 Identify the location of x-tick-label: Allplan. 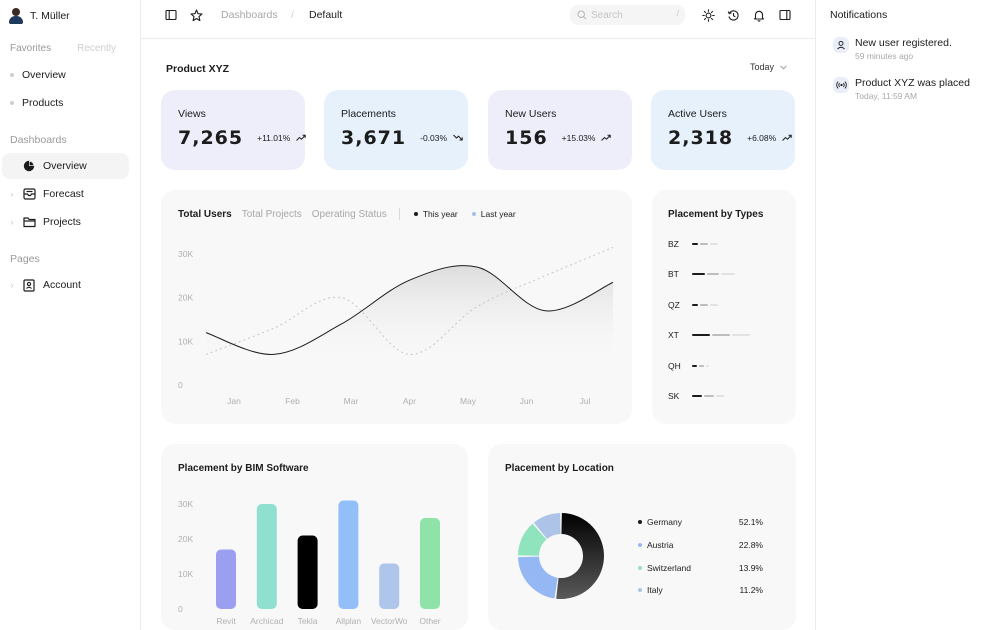
(349, 621).